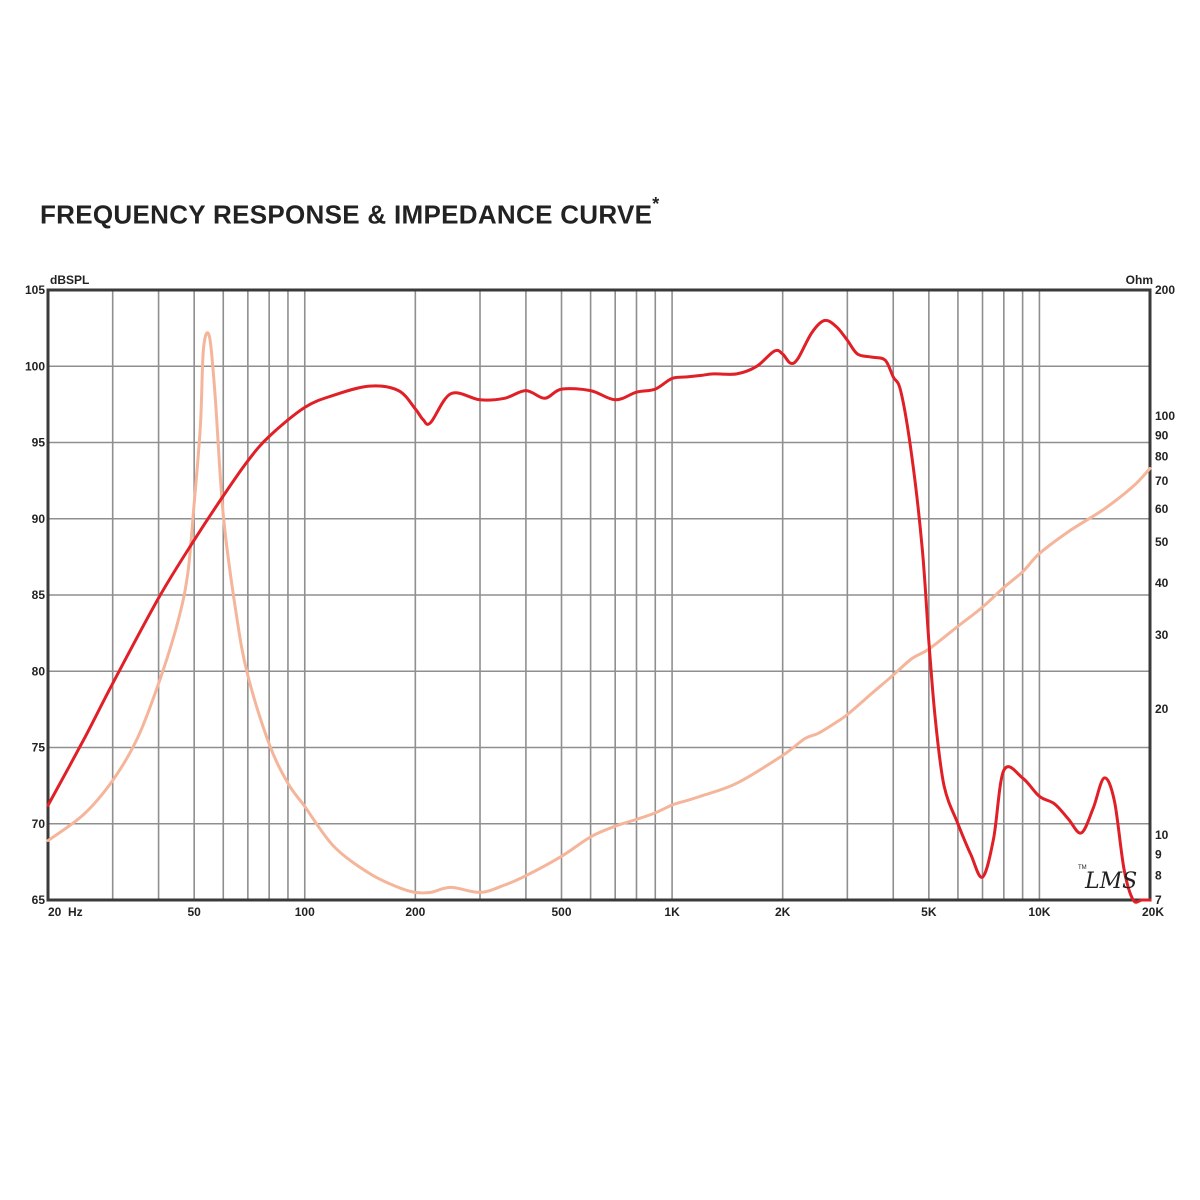 The width and height of the screenshot is (1200, 1200). Describe the element at coordinates (39, 748) in the screenshot. I see `y-tick-label: 75` at that location.